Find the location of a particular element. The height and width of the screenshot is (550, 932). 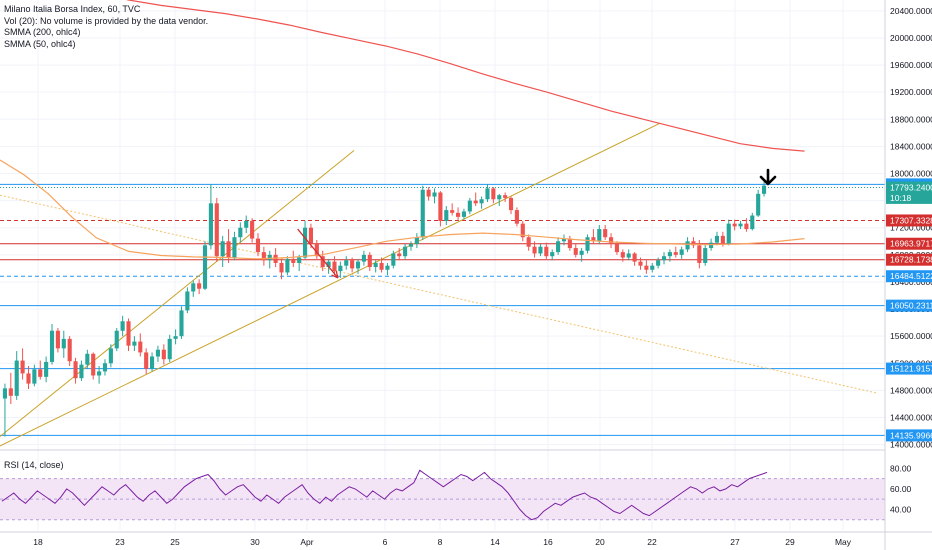

time-tick-label: 16 is located at coordinates (548, 542).